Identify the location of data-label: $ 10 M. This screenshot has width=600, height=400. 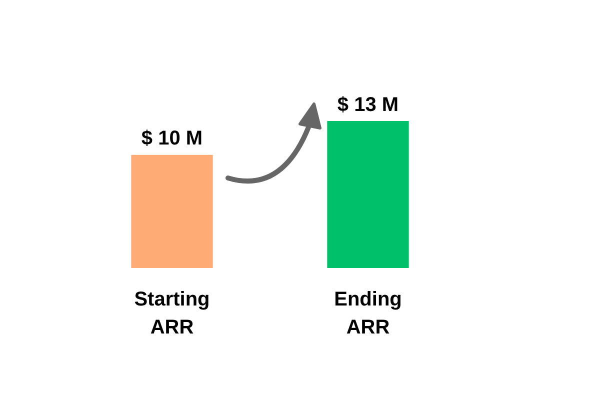
(172, 139).